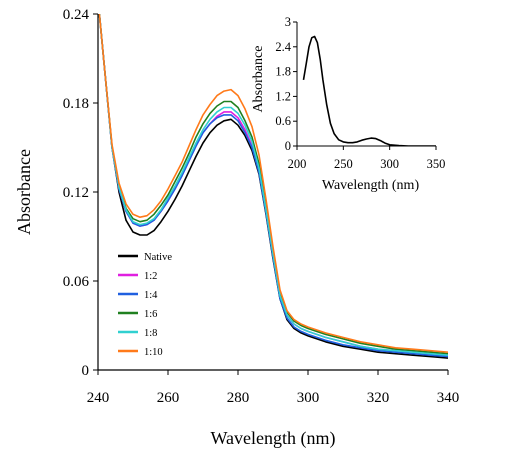  What do you see at coordinates (168, 398) in the screenshot?
I see `x-tick-label: 260` at bounding box center [168, 398].